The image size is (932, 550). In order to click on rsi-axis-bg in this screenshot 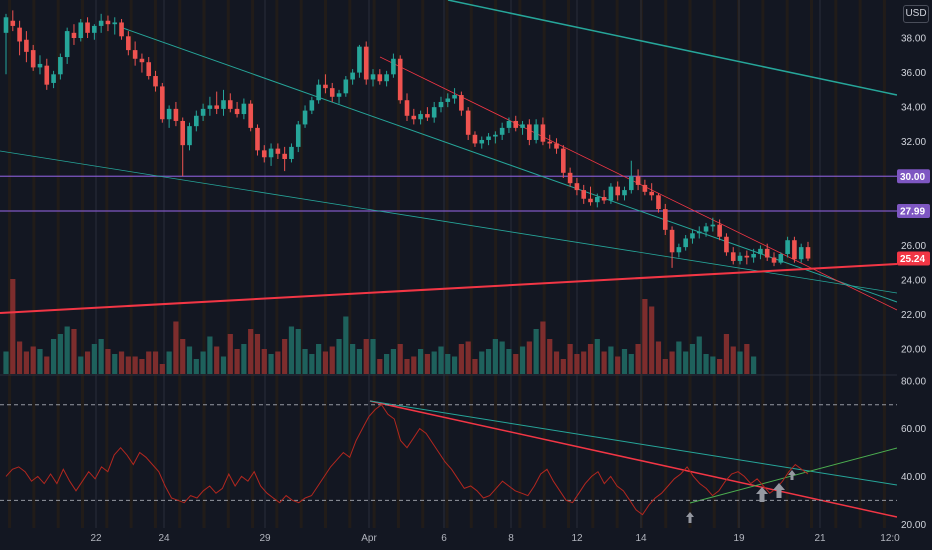, I will do `click(914, 458)`.